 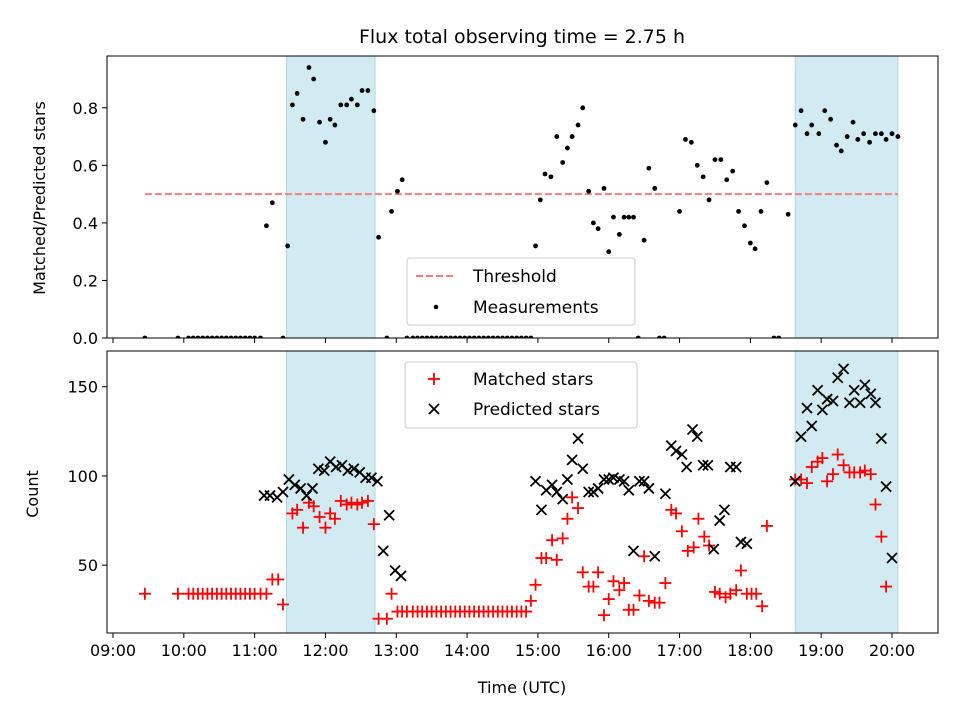 I want to click on x-tick-label: 17:00, so click(x=679, y=650).